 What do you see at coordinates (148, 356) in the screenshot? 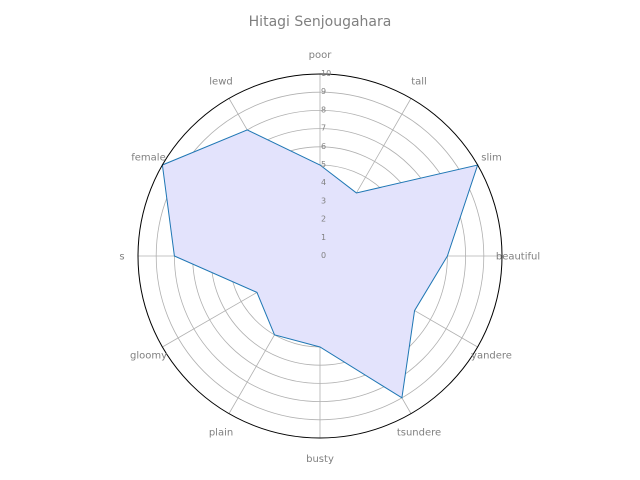
I see `axis-label-gloomy: gloomy` at bounding box center [148, 356].